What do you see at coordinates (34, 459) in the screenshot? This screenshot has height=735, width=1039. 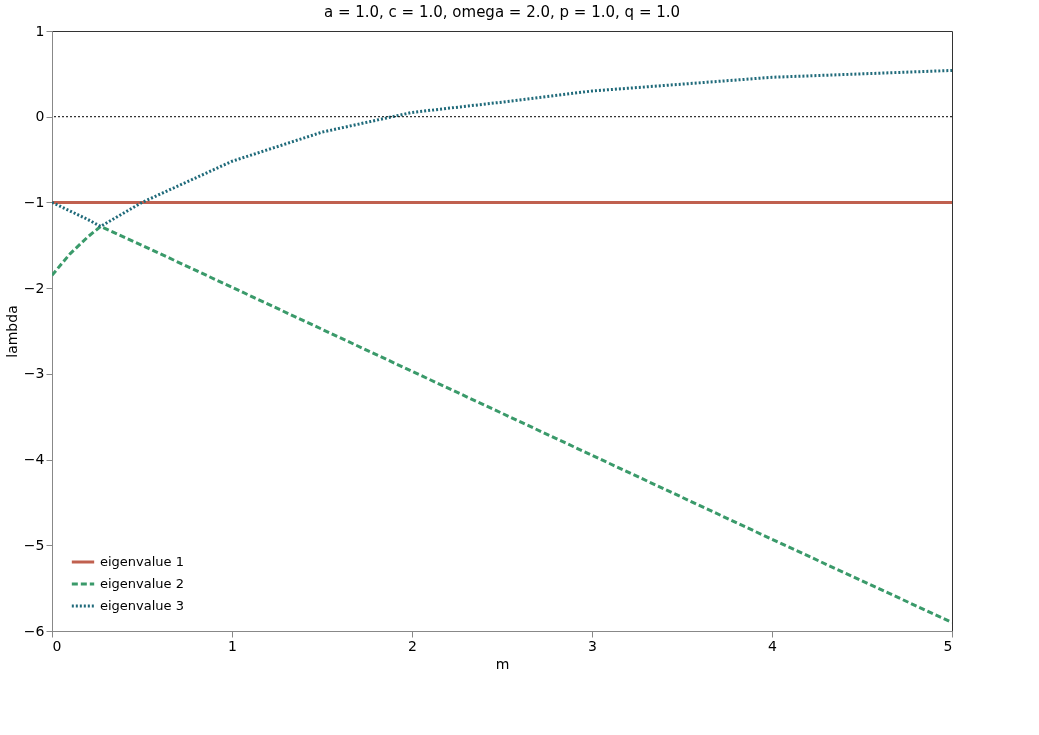 I see `y-tick-label: −4` at bounding box center [34, 459].